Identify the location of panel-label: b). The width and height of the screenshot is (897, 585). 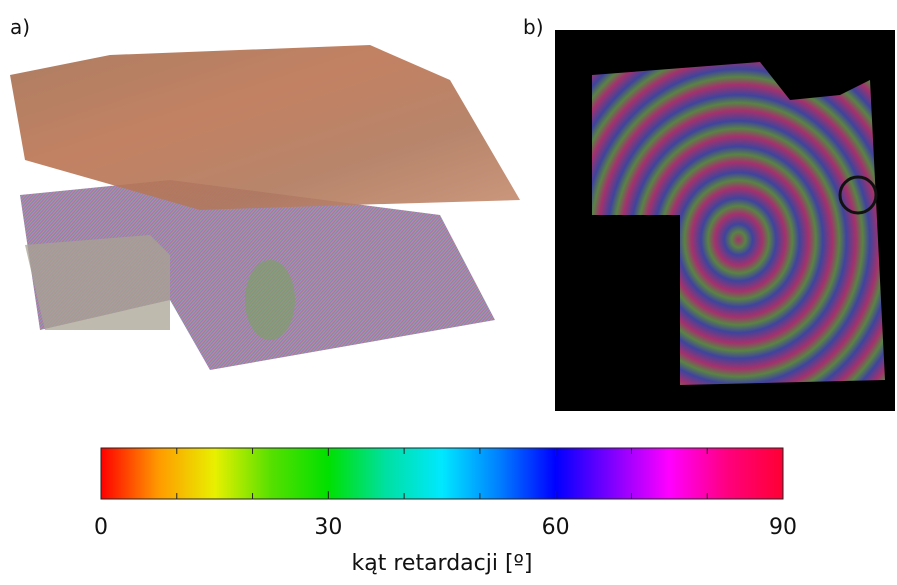
(533, 27).